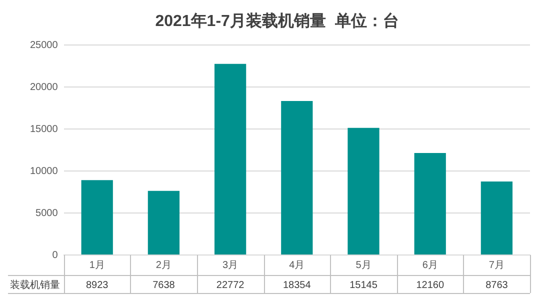 Image resolution: width=550 pixels, height=303 pixels. What do you see at coordinates (230, 285) in the screenshot?
I see `data-label: 22772` at bounding box center [230, 285].